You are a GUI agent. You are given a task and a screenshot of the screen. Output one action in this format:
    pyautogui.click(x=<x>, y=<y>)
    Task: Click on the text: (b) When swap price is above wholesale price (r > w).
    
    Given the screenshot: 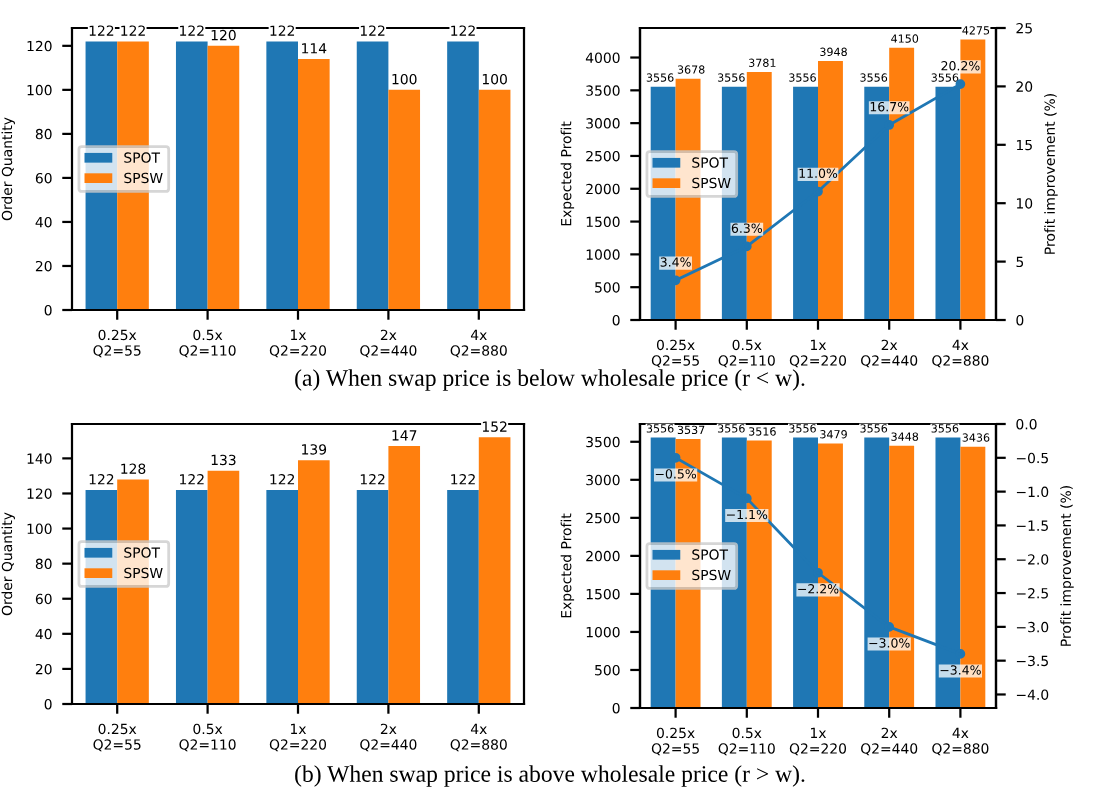 What is the action you would take?
    pyautogui.click(x=550, y=776)
    